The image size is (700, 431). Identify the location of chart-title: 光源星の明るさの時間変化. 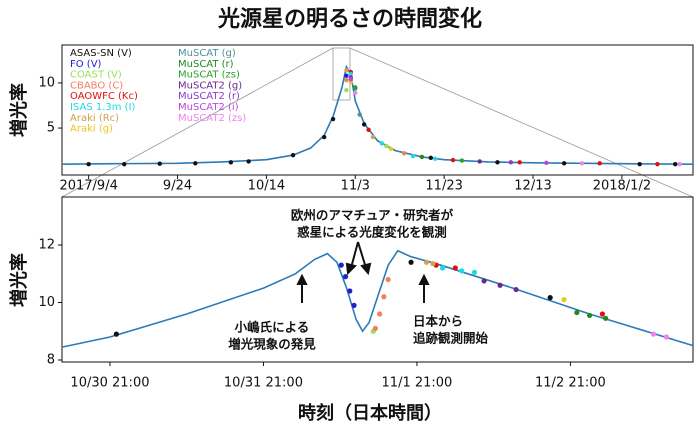
(349, 19).